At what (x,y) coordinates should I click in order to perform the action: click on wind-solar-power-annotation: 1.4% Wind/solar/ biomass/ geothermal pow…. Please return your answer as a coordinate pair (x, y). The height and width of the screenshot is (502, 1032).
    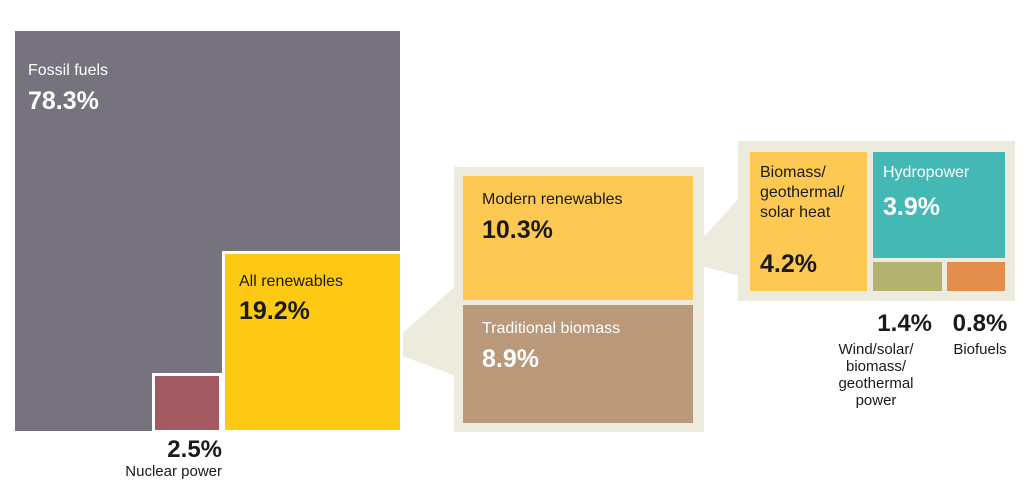
    Looking at the image, I should click on (876, 360).